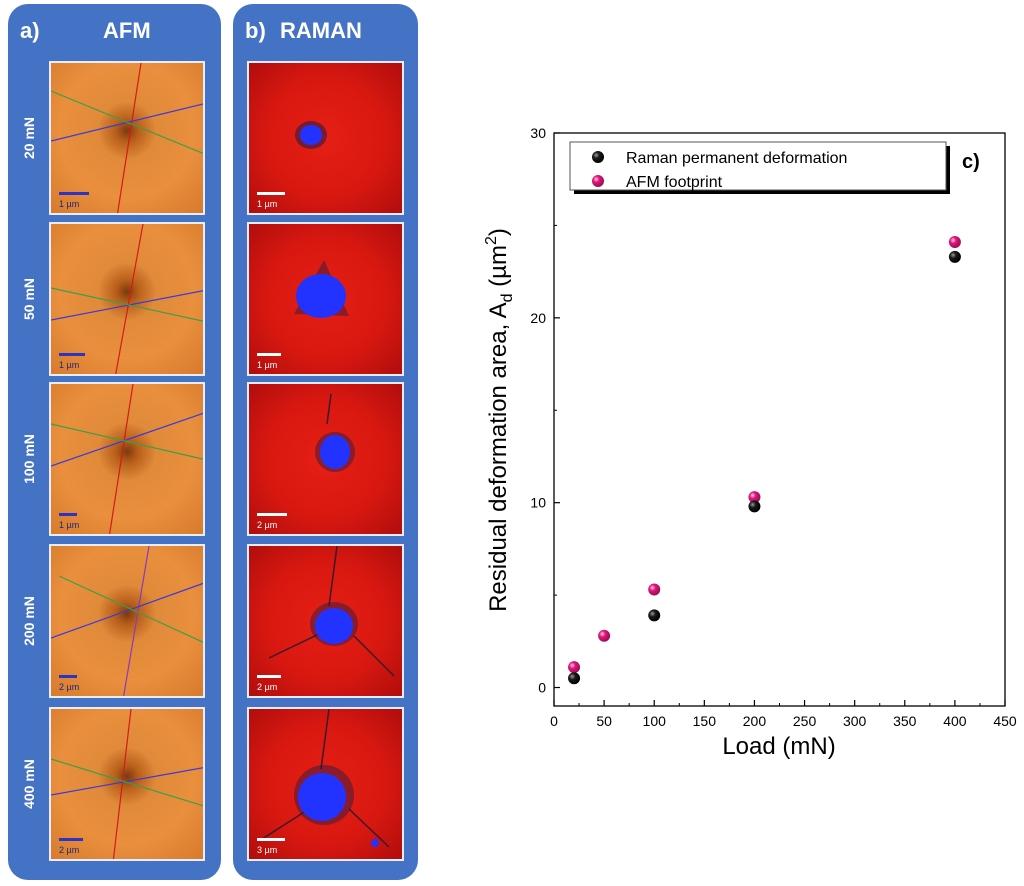 This screenshot has width=1024, height=886. What do you see at coordinates (127, 30) in the screenshot?
I see `afm-title: AFM` at bounding box center [127, 30].